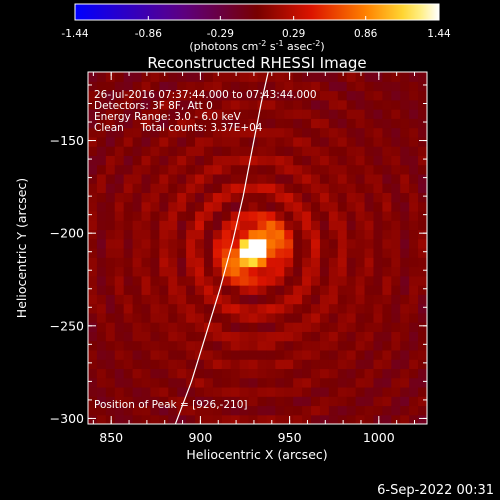  What do you see at coordinates (111, 437) in the screenshot?
I see `x-tick-label: 850` at bounding box center [111, 437].